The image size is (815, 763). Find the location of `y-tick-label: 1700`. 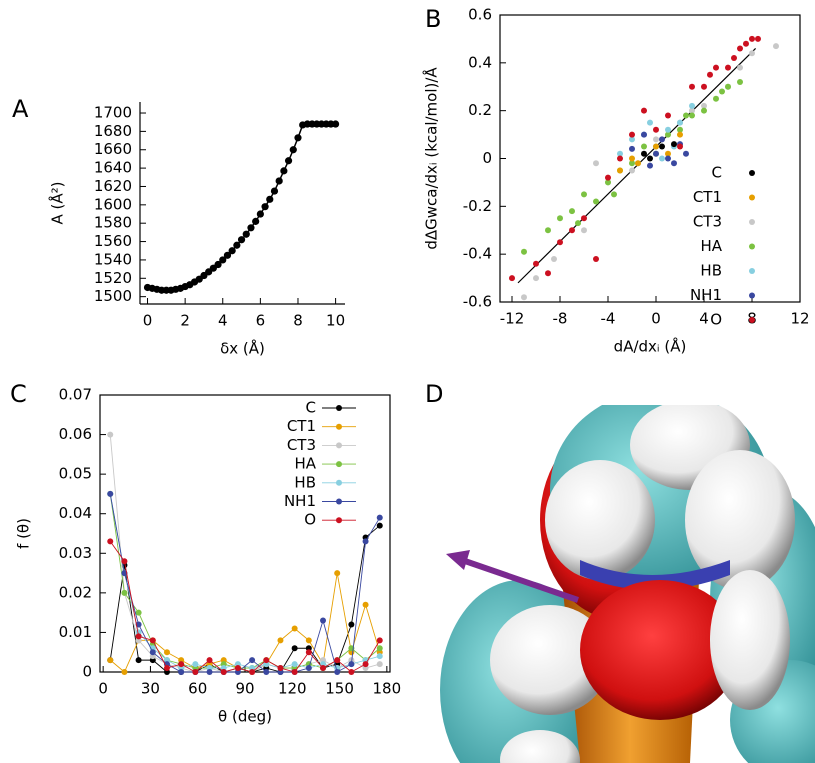

y-tick-label: 1700 is located at coordinates (113, 113).